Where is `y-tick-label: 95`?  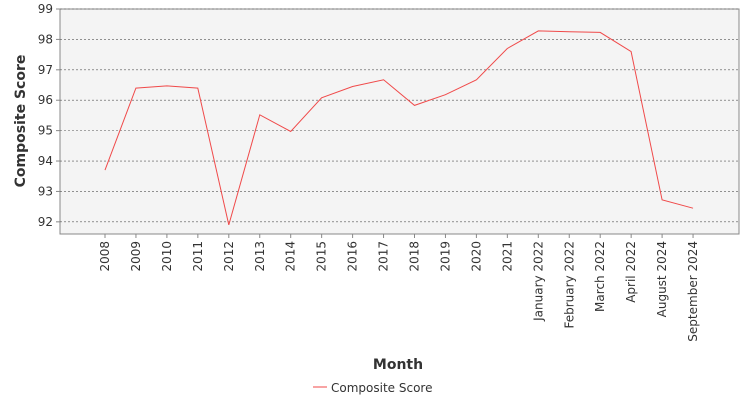 y-tick-label: 95 is located at coordinates (45, 131).